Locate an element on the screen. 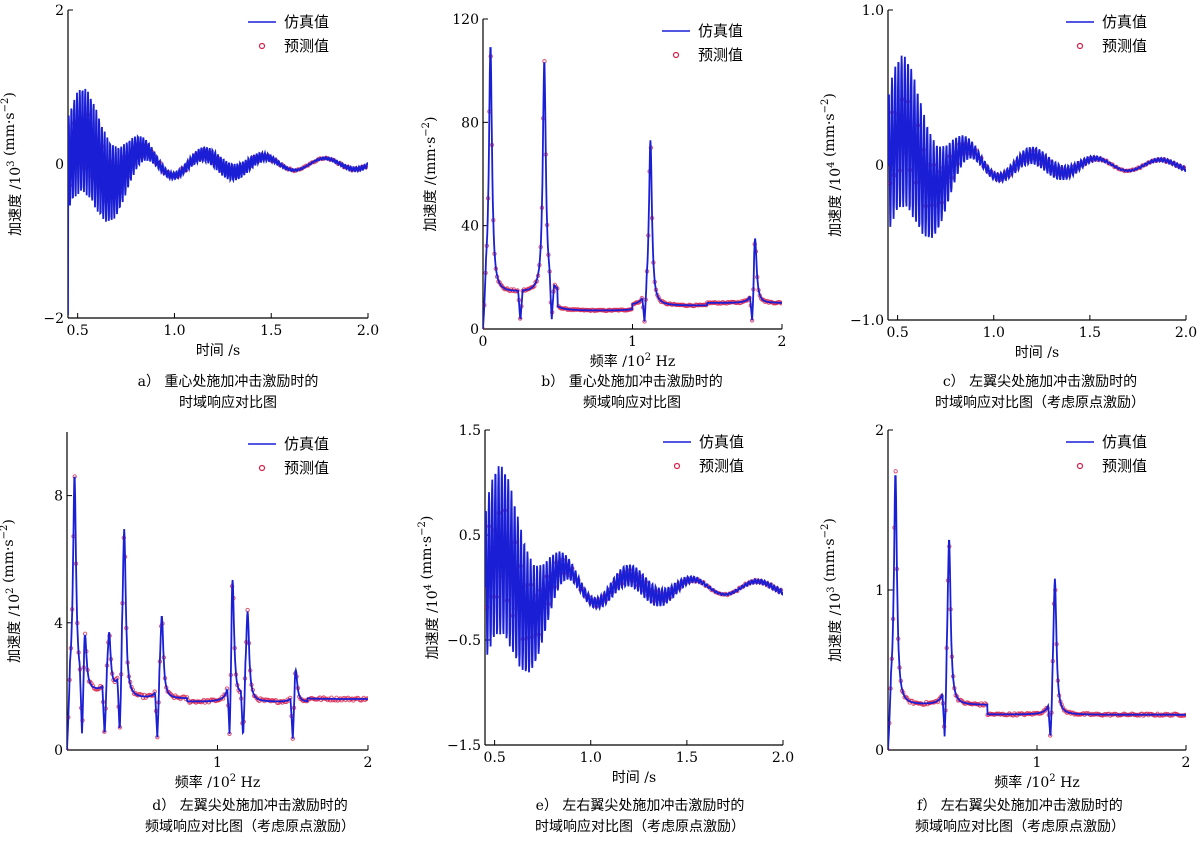 The image size is (1200, 841). sim-series-a is located at coordinates (218, 201).